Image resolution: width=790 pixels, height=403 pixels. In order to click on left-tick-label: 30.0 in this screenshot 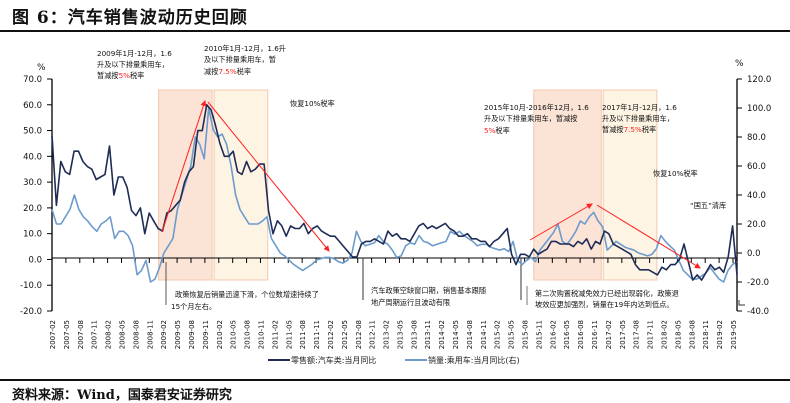, I will do `click(32, 183)`.